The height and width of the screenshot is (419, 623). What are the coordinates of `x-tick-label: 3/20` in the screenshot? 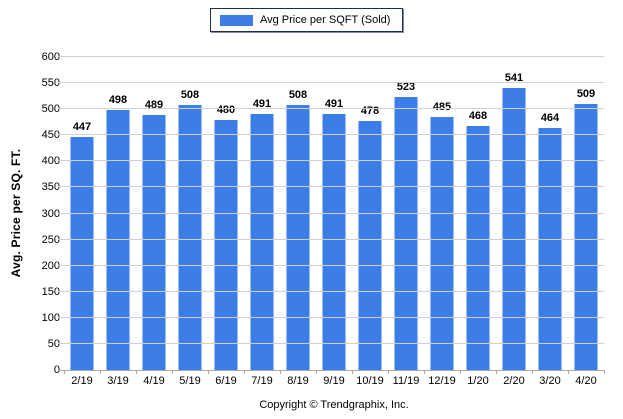 It's located at (550, 381).